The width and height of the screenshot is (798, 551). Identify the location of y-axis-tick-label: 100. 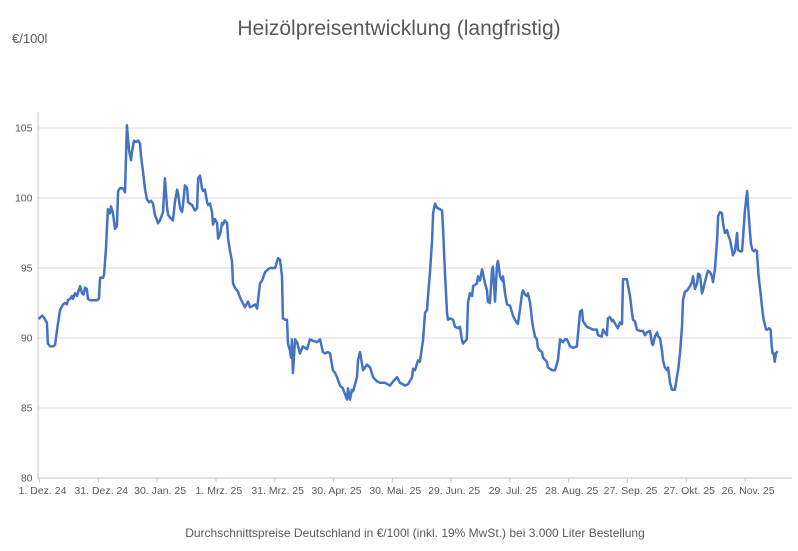
(24, 199).